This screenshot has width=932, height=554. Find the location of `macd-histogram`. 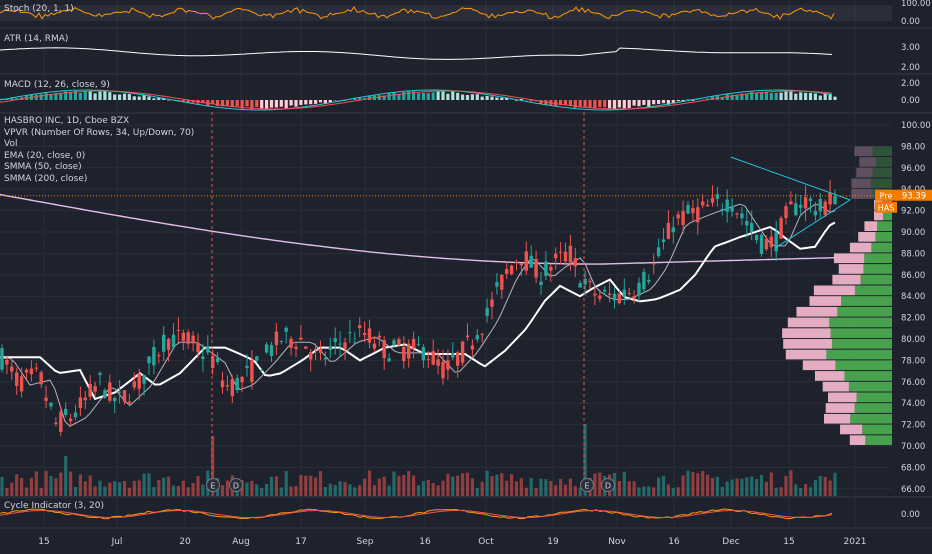

macd-histogram is located at coordinates (418, 100).